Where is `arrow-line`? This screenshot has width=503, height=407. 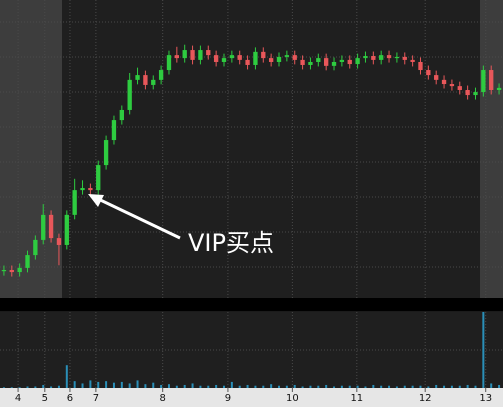 arrow-line is located at coordinates (136, 217).